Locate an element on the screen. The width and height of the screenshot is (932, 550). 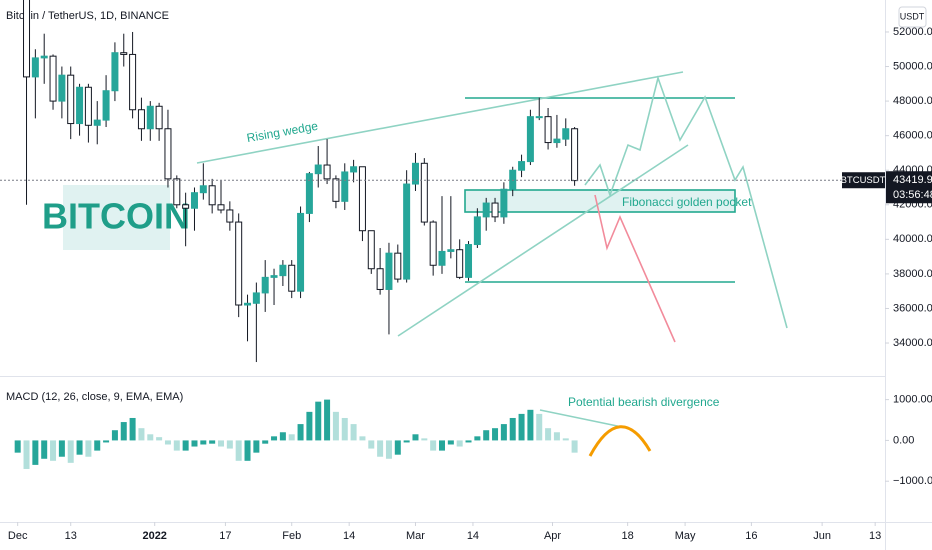
currency-label: USDT is located at coordinates (912, 16).